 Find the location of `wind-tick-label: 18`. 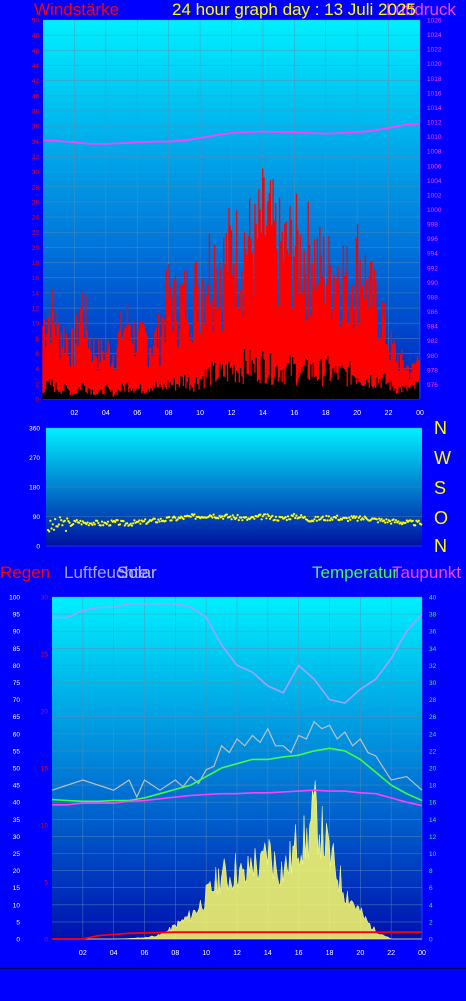

wind-tick-label: 18 is located at coordinates (36, 263).